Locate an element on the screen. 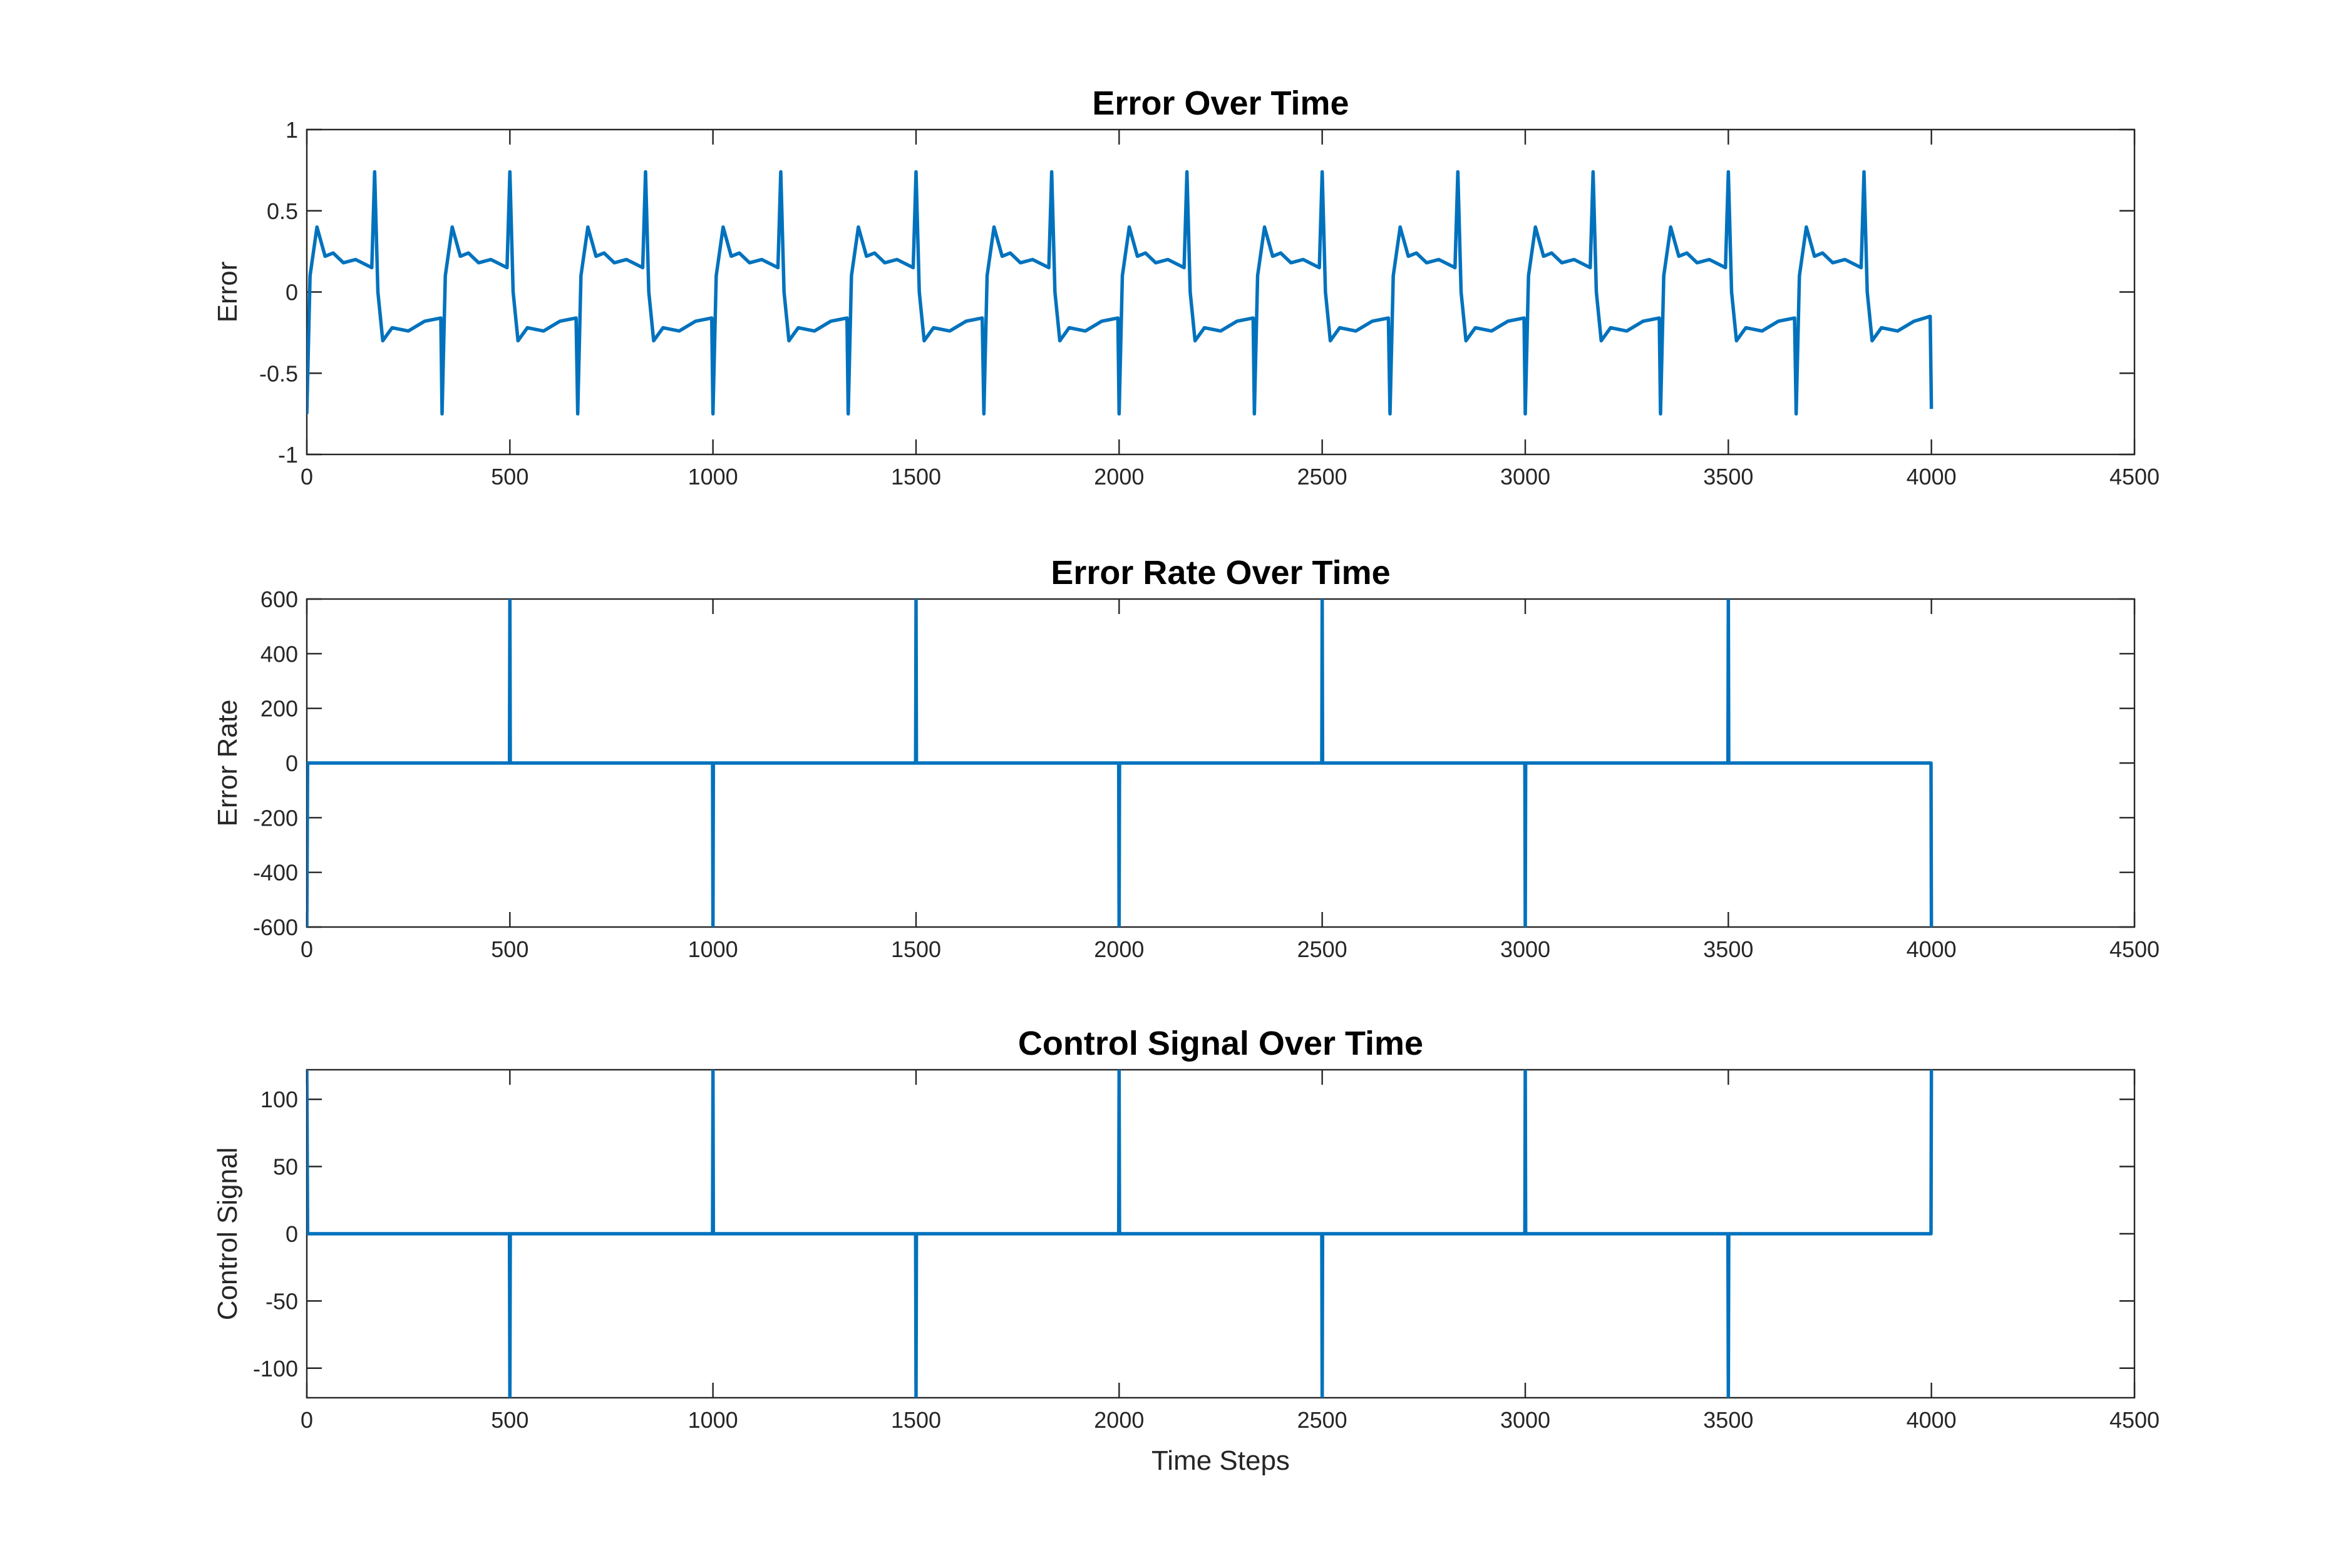 The width and height of the screenshot is (2348, 1568). chart-title: Control Signal Over Time is located at coordinates (1220, 1043).